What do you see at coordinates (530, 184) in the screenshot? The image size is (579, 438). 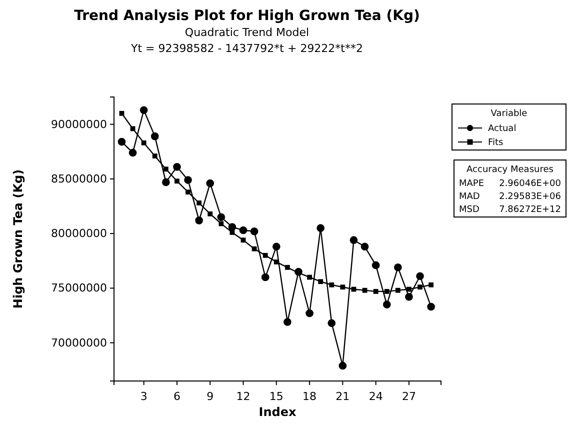 I see `text: 2.96046E+00` at bounding box center [530, 184].